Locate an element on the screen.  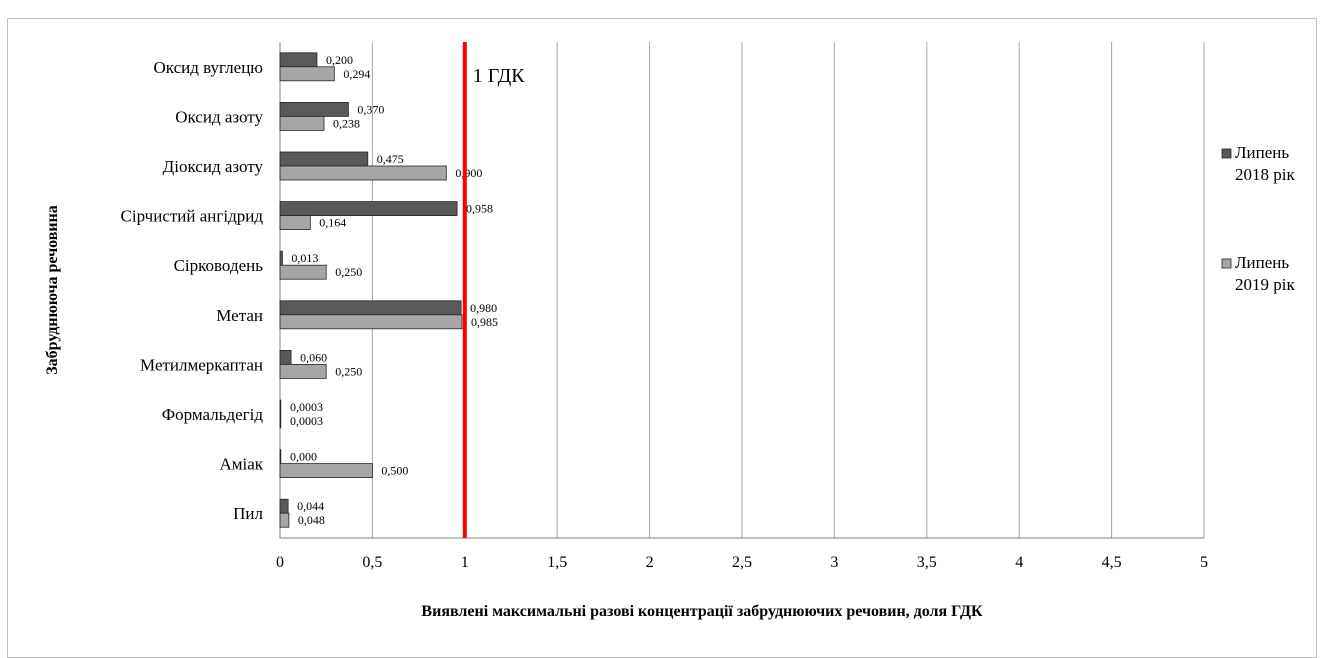
legend-label-1-line1: Липень is located at coordinates (1262, 152).